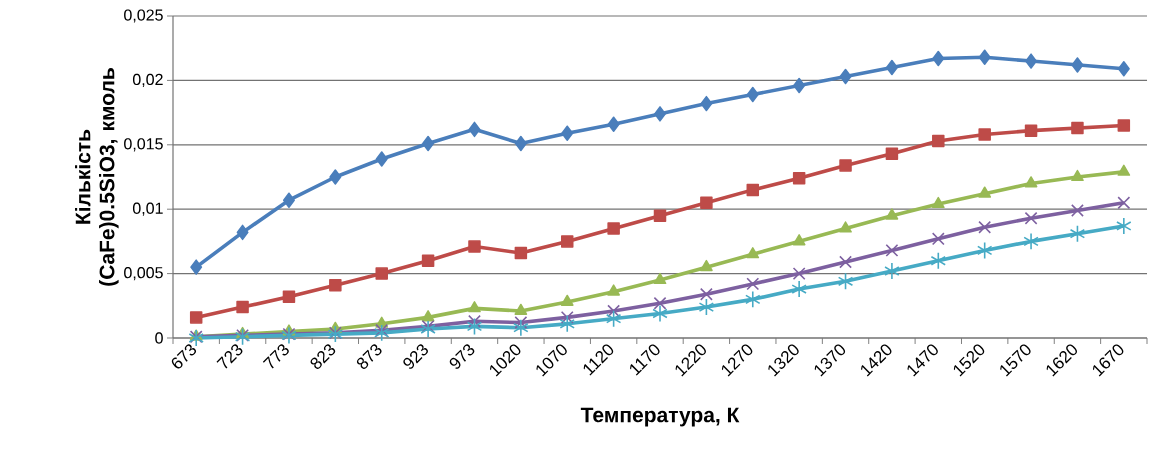  What do you see at coordinates (323, 356) in the screenshot?
I see `x-tick-label: 823` at bounding box center [323, 356].